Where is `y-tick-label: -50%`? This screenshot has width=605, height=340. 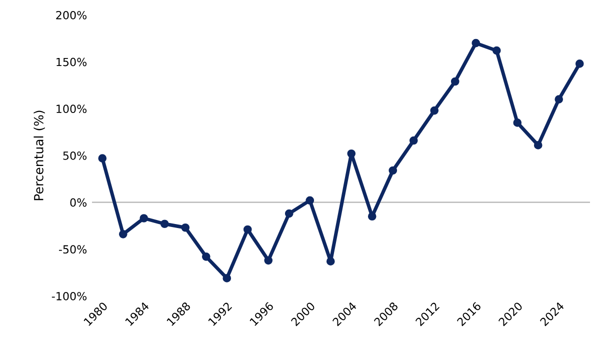
y-tick-label: -50% is located at coordinates (72, 249).